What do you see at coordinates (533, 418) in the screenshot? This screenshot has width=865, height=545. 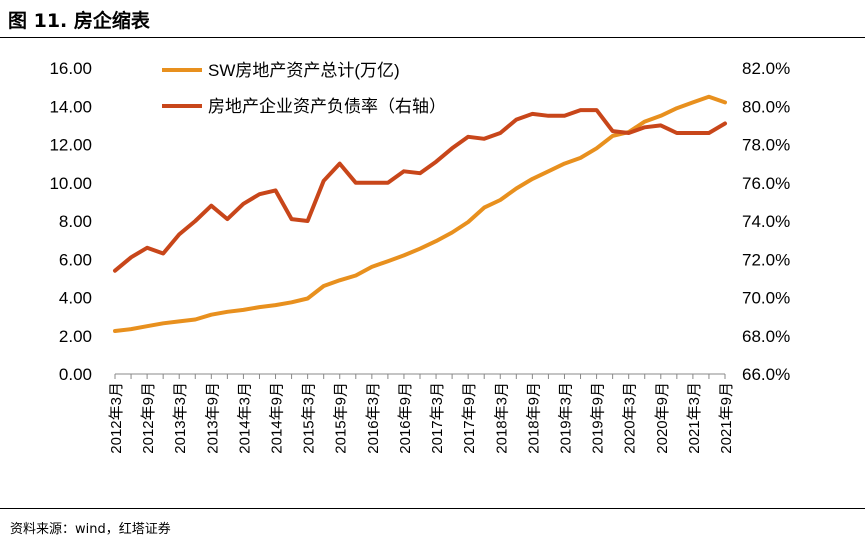 I see `x-tick-label: 2018年9月` at bounding box center [533, 418].